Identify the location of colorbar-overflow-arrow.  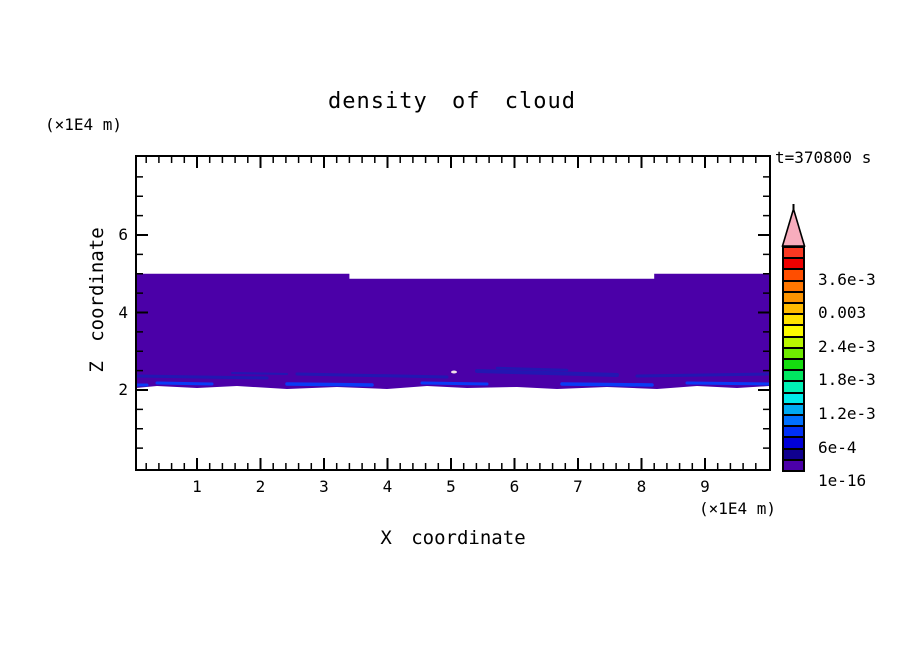
(793, 225).